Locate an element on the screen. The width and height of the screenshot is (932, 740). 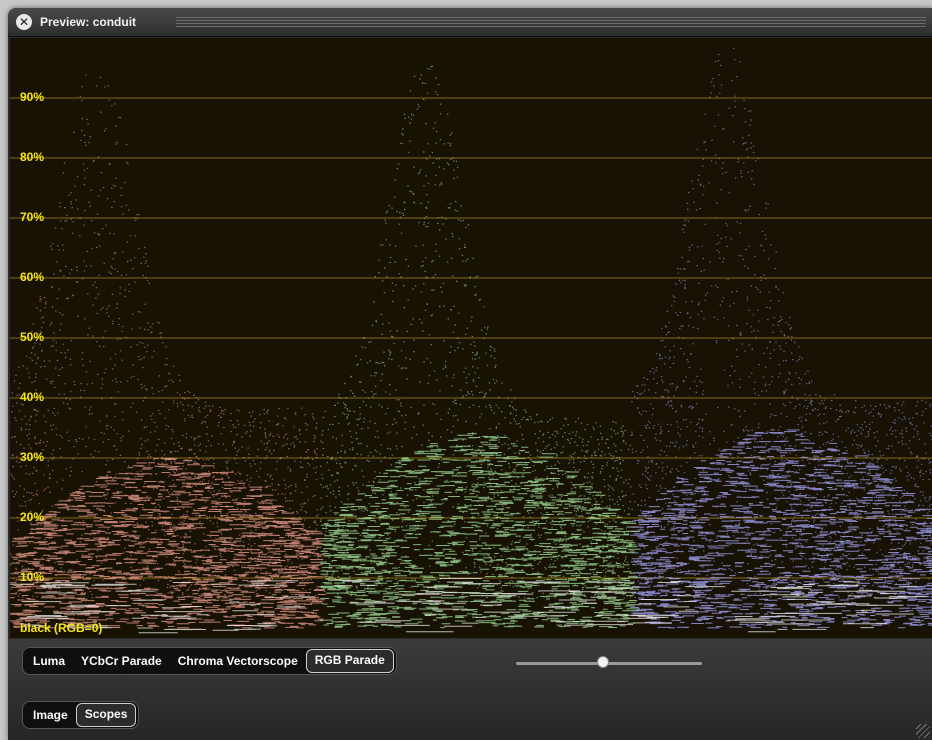
grid-label: 60% is located at coordinates (32, 277).